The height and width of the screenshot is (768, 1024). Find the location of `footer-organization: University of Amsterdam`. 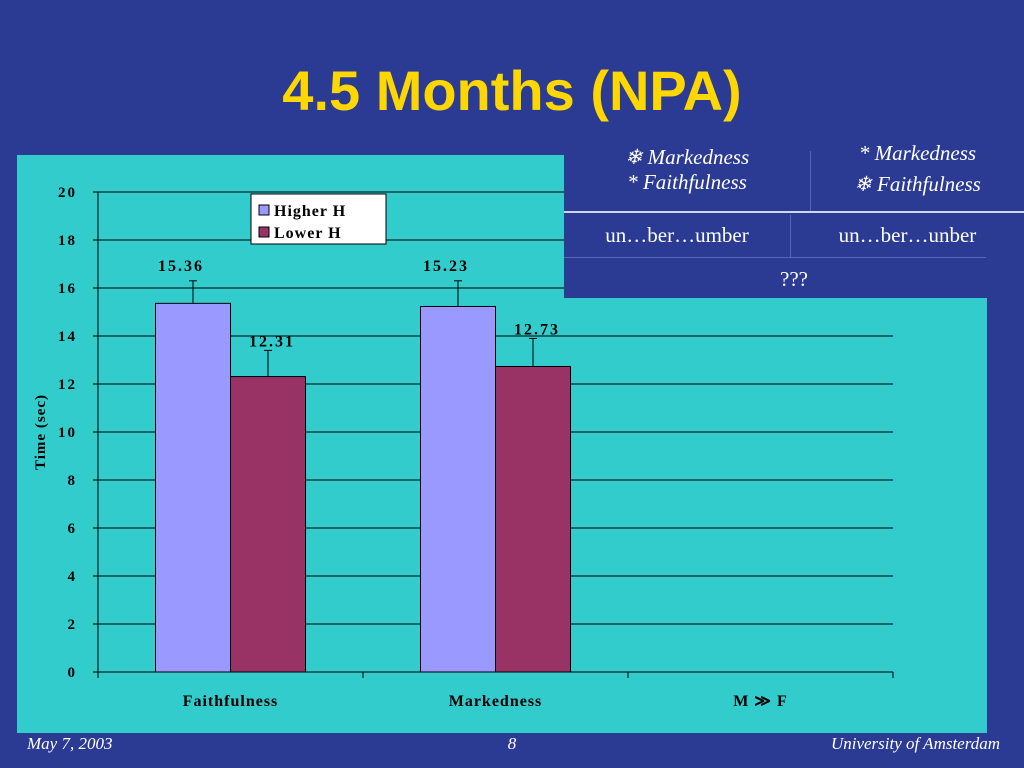

footer-organization: University of Amsterdam is located at coordinates (915, 743).